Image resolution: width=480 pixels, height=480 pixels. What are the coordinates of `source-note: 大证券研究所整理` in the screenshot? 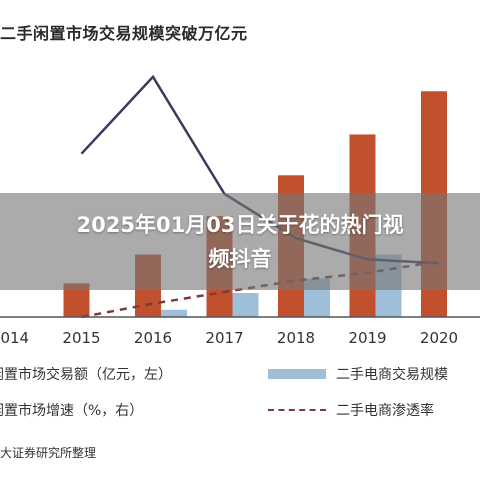 It's located at (48, 453).